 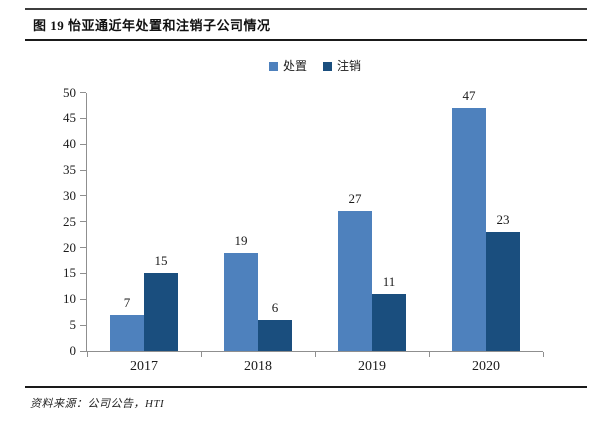 I want to click on legend-item-处置: 处置, so click(x=287, y=66).